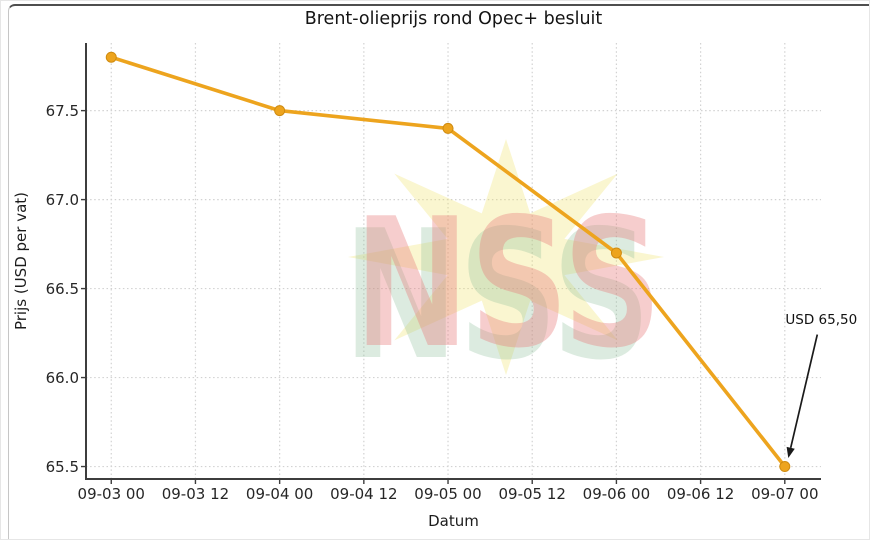  What do you see at coordinates (453, 19) in the screenshot?
I see `chart-title: Brent-olieprijs rond Opec+ besluit` at bounding box center [453, 19].